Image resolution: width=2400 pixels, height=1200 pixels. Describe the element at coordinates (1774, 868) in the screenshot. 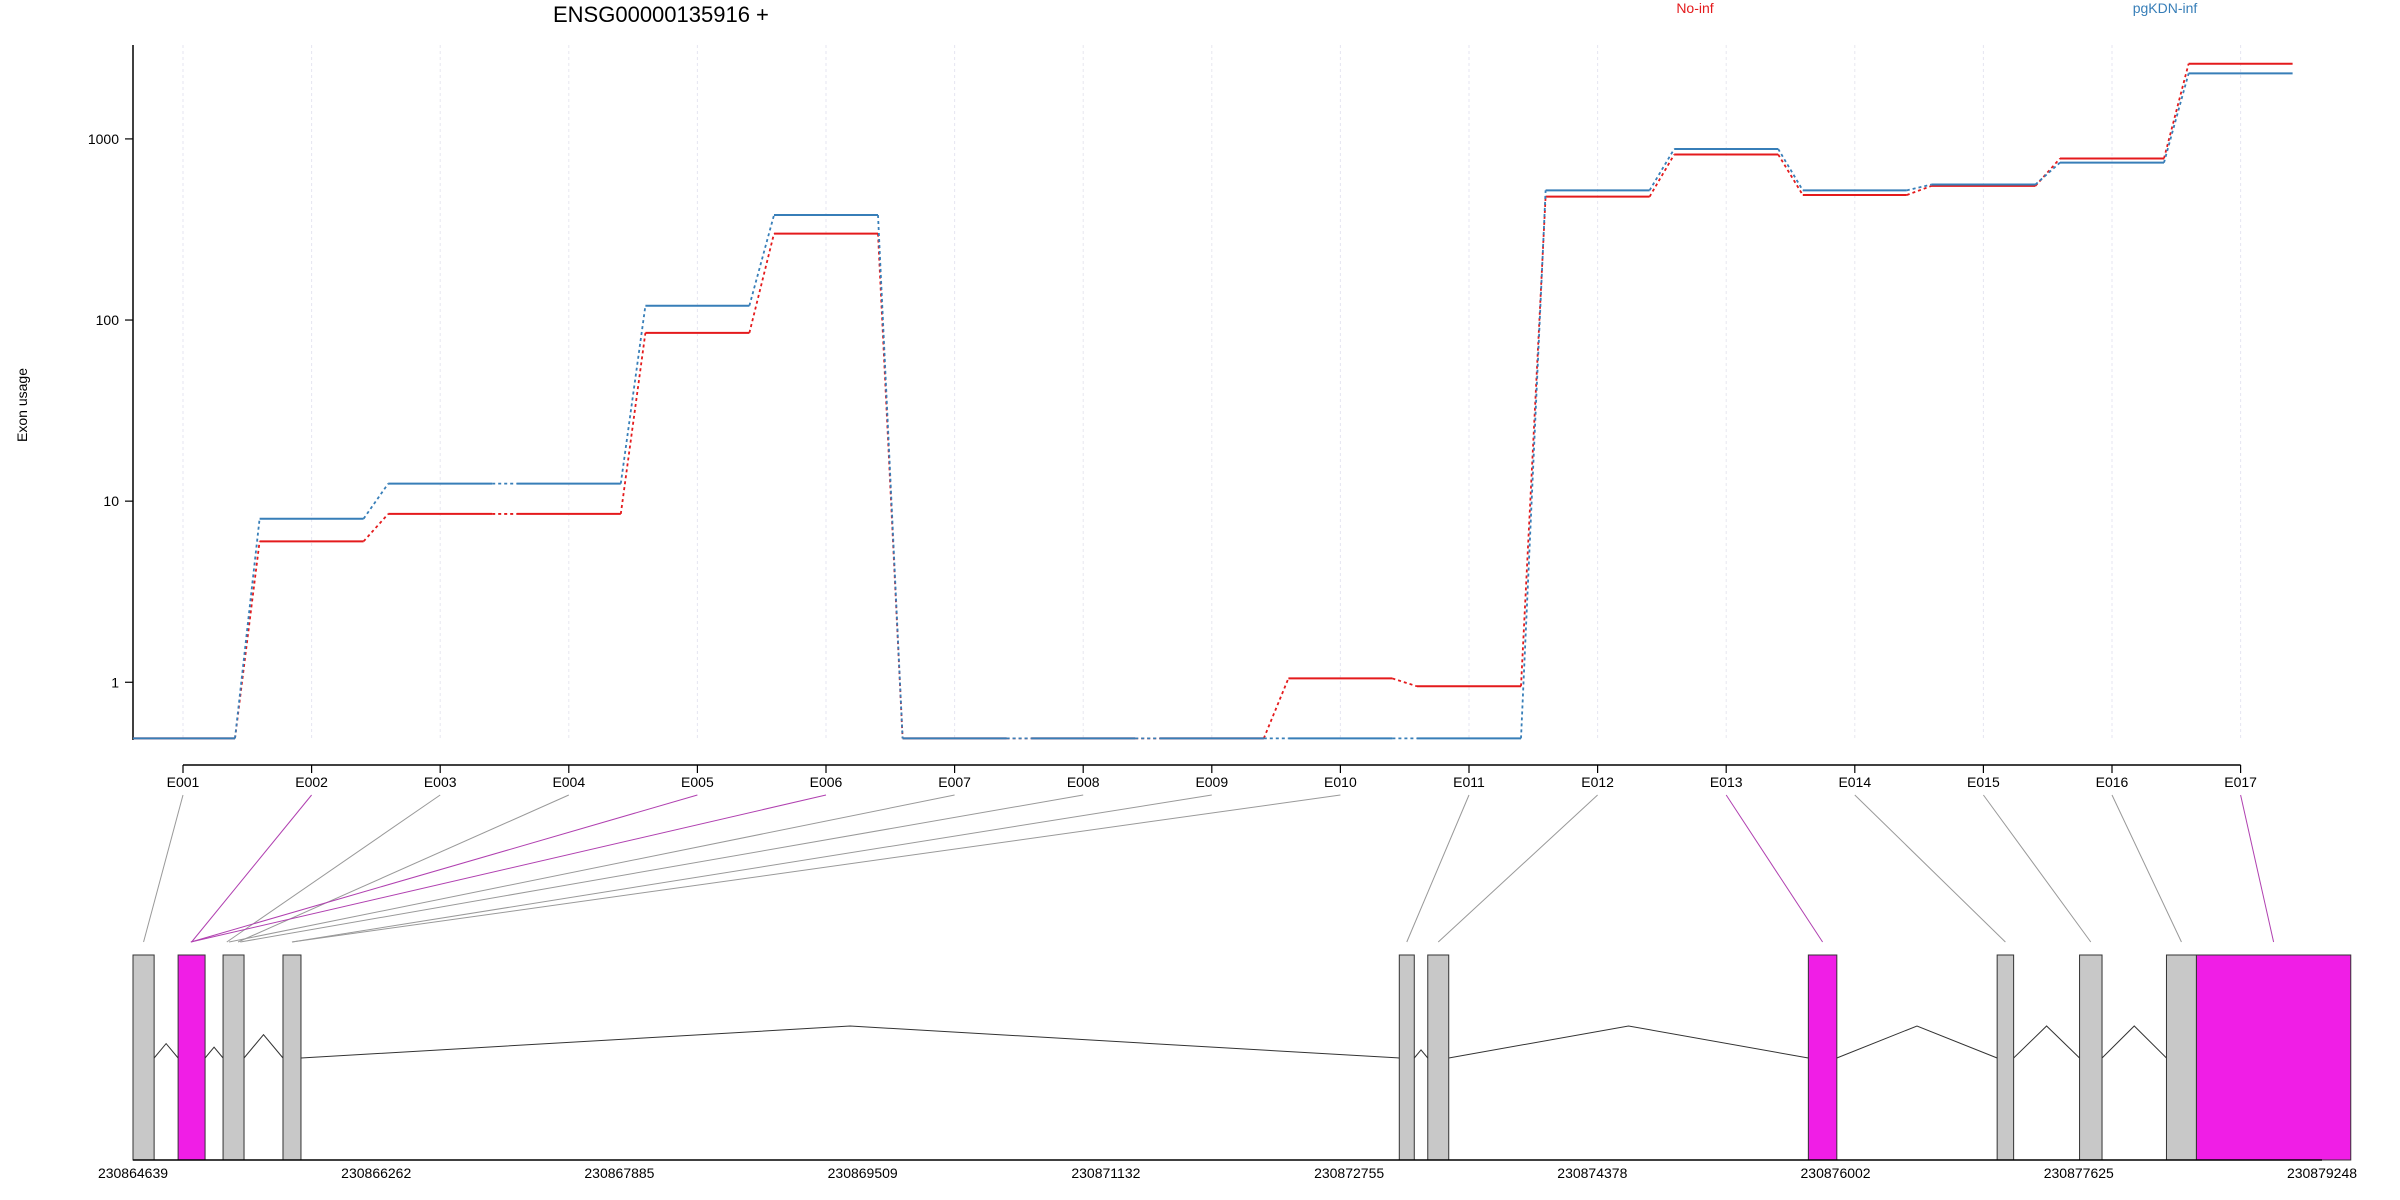

I see `connector-e013` at that location.